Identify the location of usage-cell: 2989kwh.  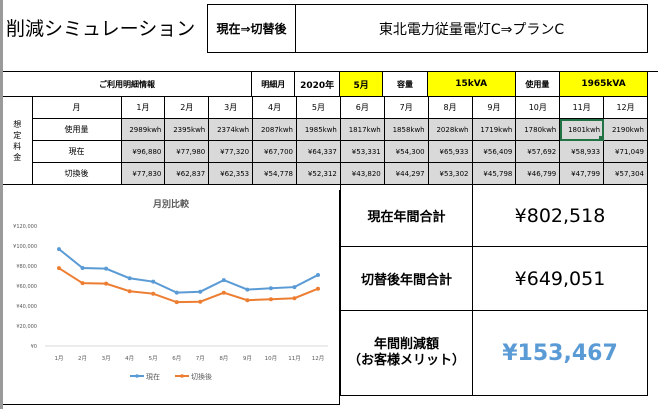
(143, 129).